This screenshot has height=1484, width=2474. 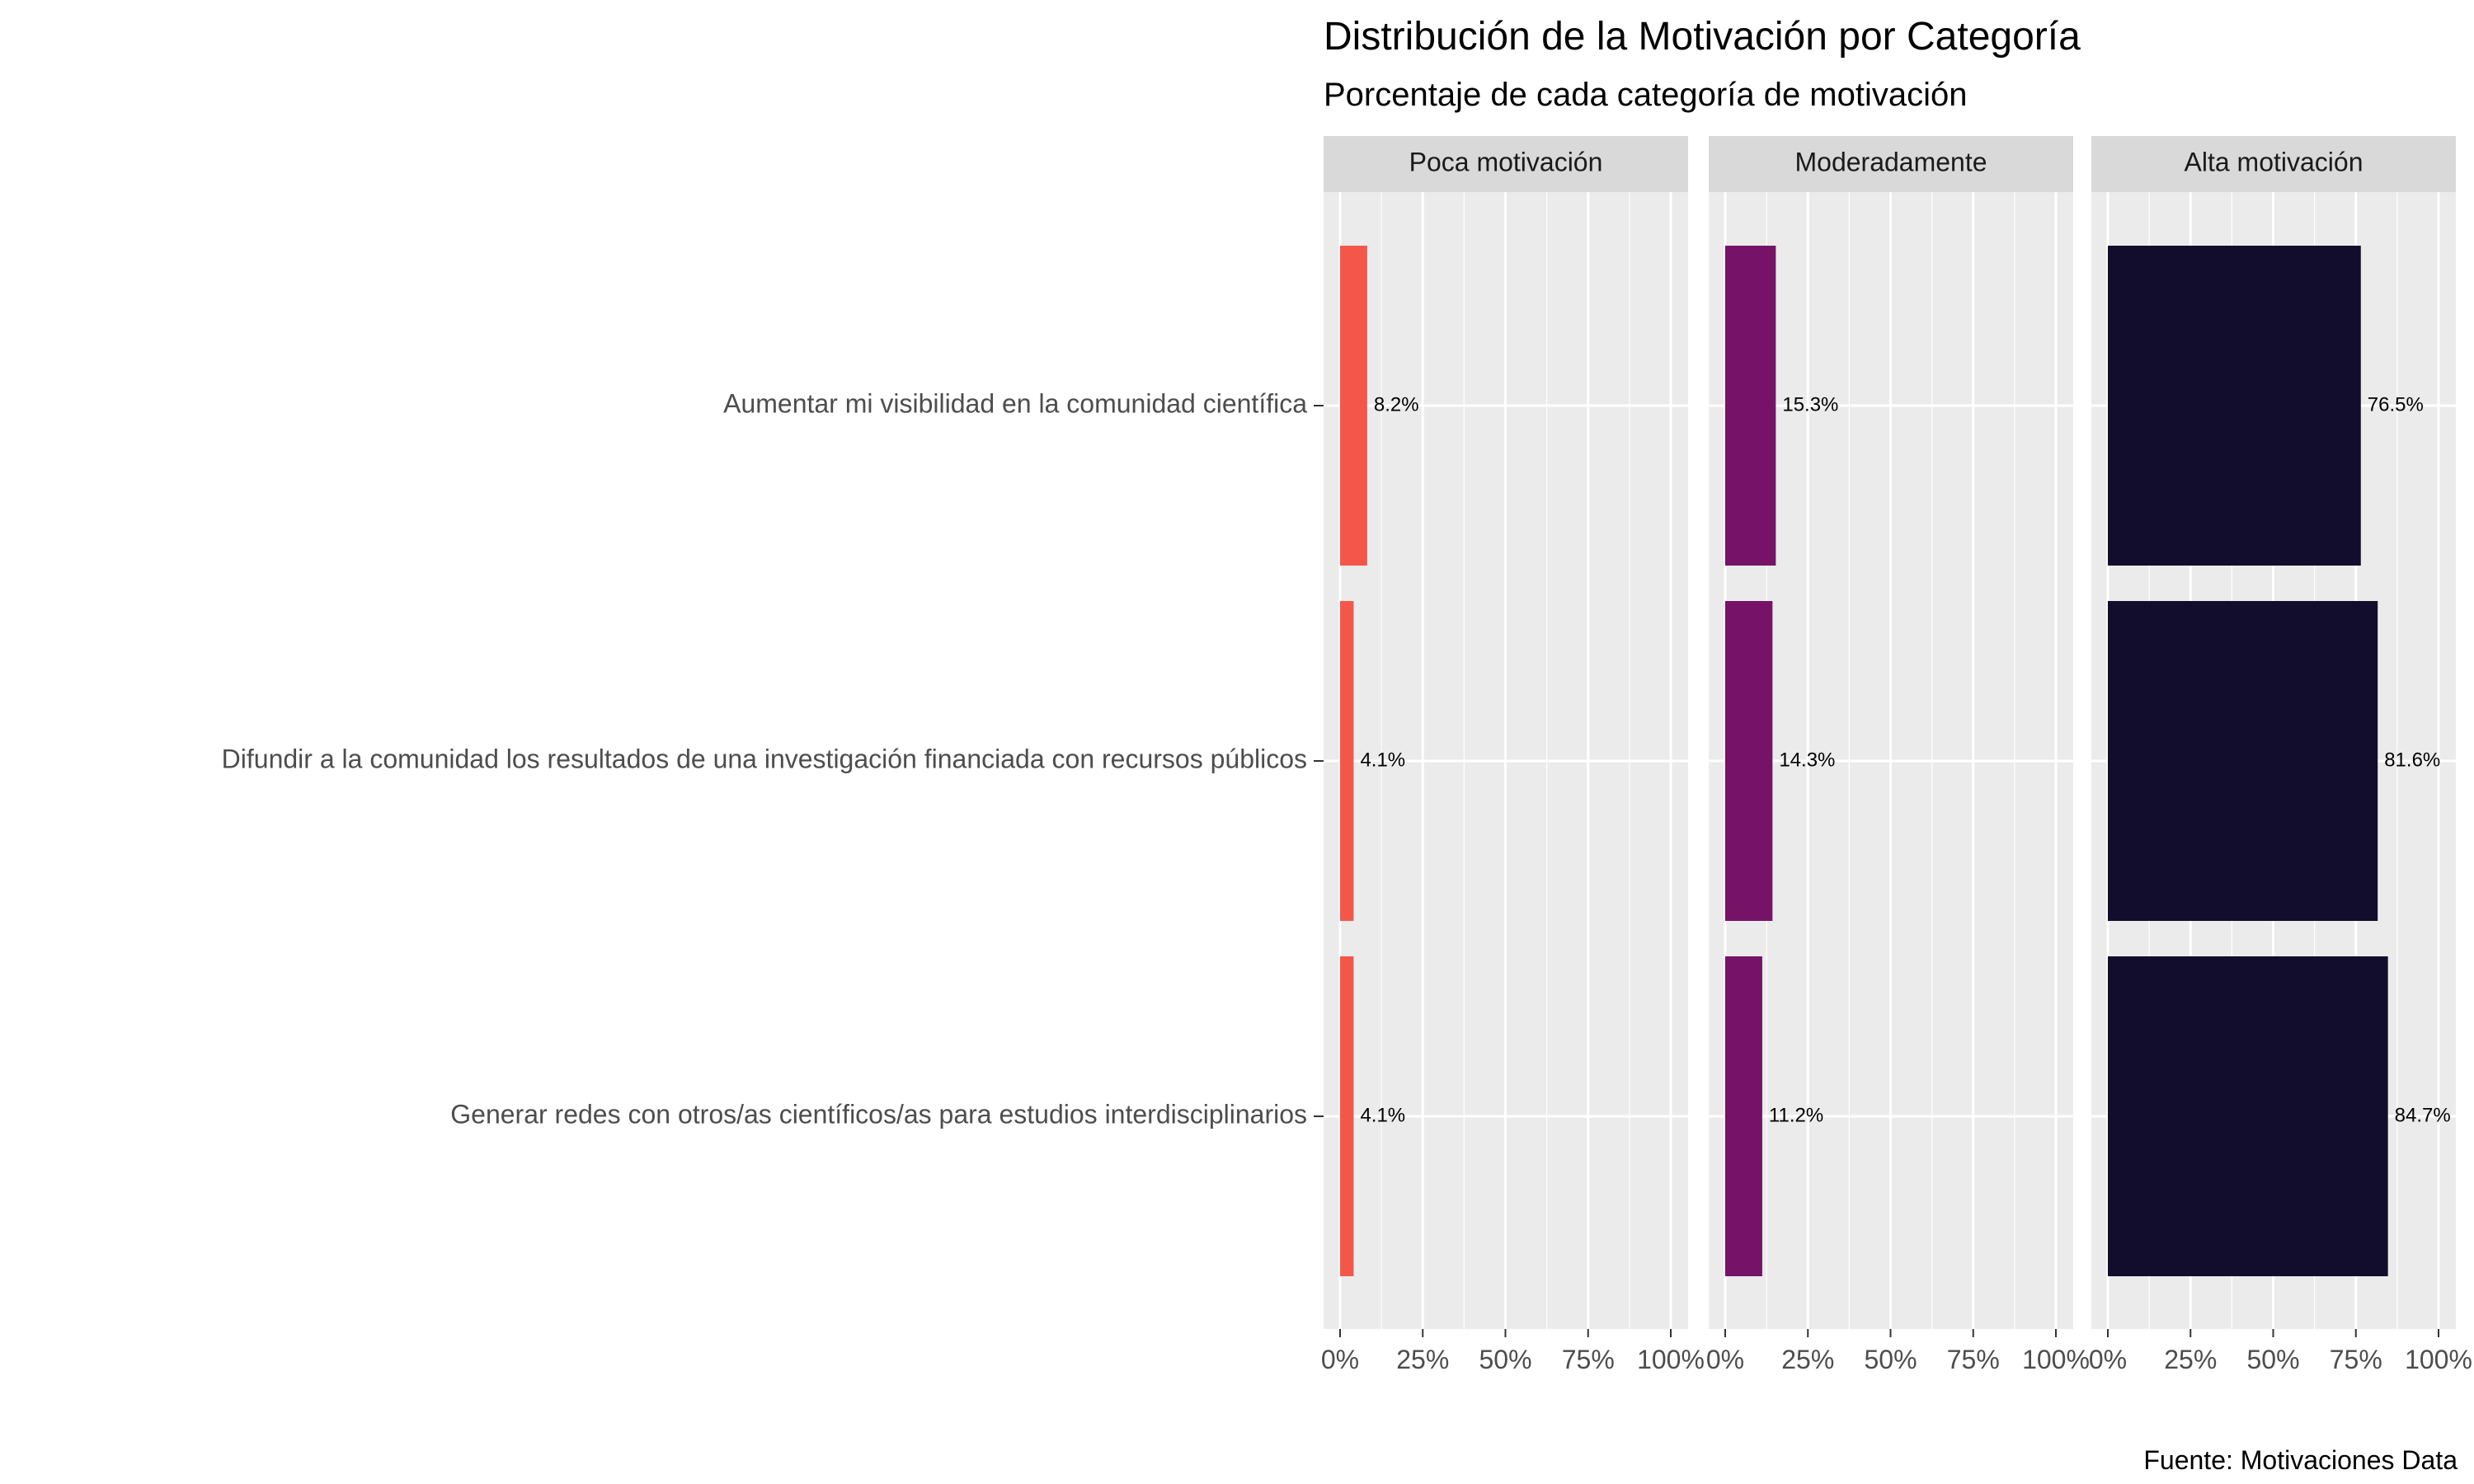 I want to click on bar-value-label: 76.5%, so click(x=2396, y=404).